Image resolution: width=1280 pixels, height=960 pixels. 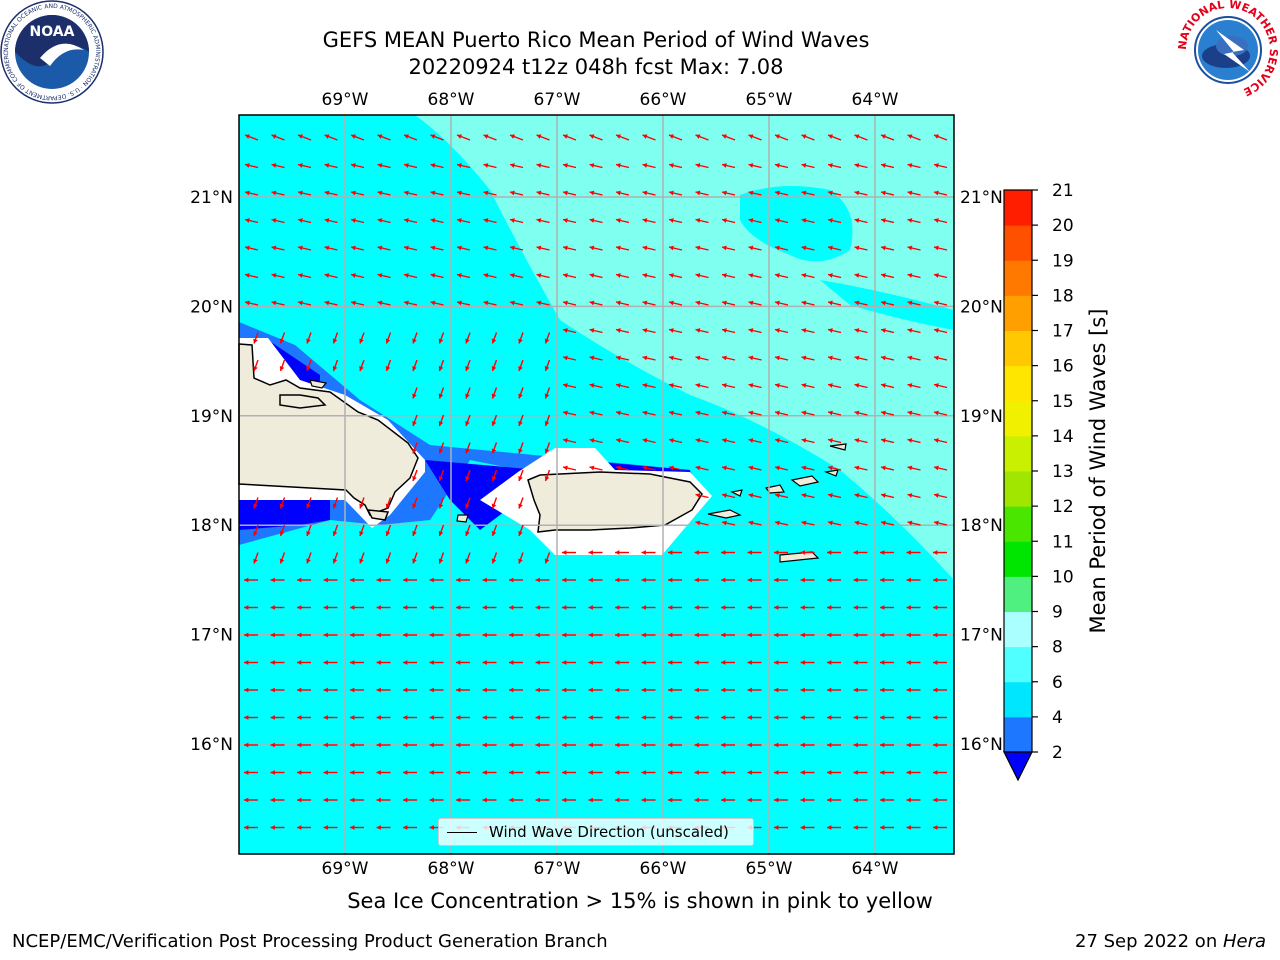 I want to click on lon-label-top: 65°W, so click(x=769, y=100).